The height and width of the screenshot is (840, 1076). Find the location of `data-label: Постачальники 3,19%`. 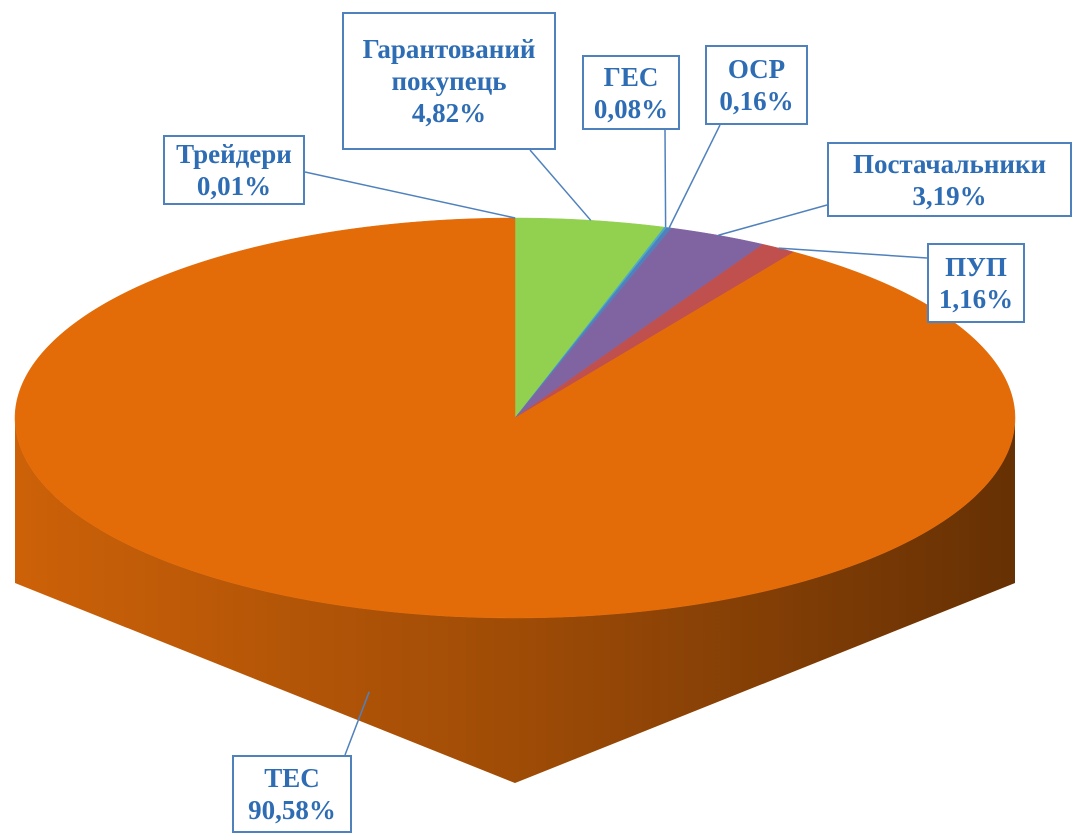

data-label: Постачальники 3,19% is located at coordinates (949, 179).